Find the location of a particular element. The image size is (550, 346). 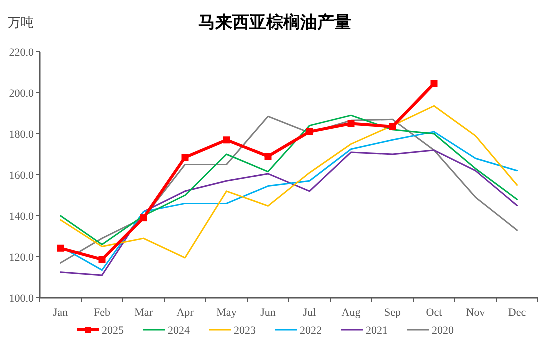

x-tick-label: Jun is located at coordinates (268, 313).